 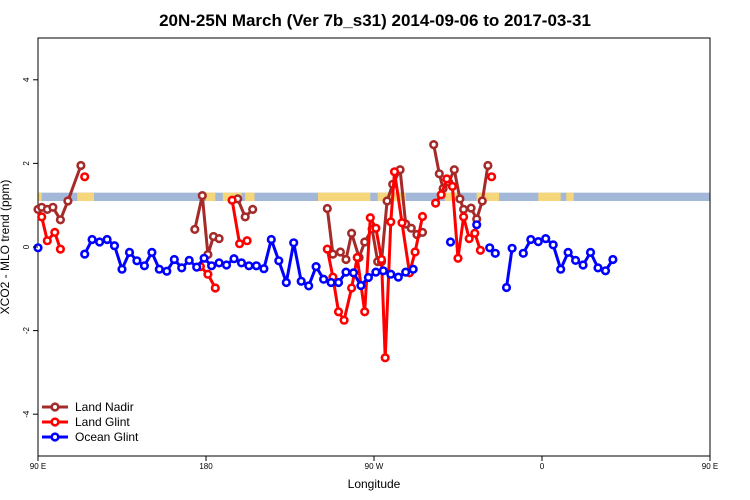 What do you see at coordinates (509, 268) in the screenshot?
I see `series-line` at bounding box center [509, 268].